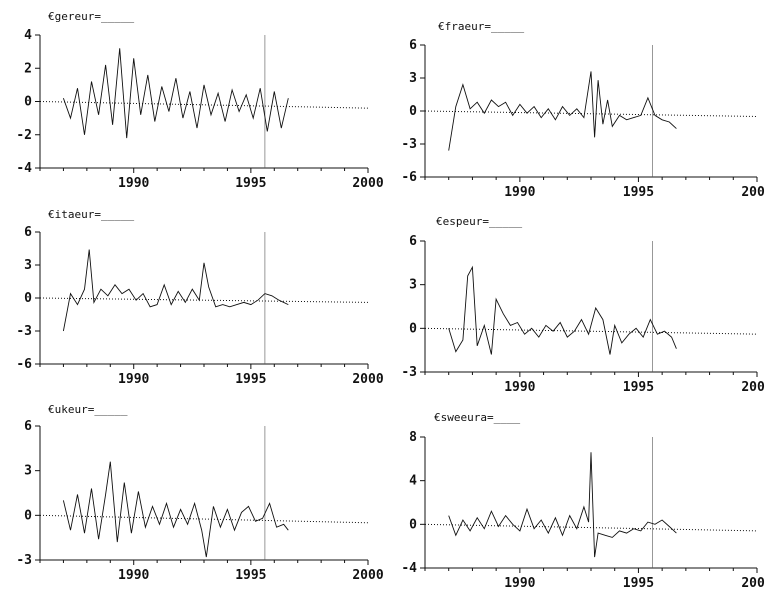 The width and height of the screenshot is (765, 595). I want to click on panel-title: €sweeura=____, so click(477, 417).